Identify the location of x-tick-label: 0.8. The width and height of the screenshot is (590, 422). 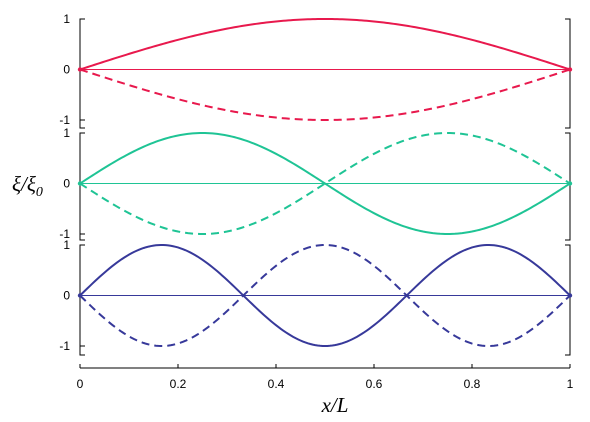
(472, 384).